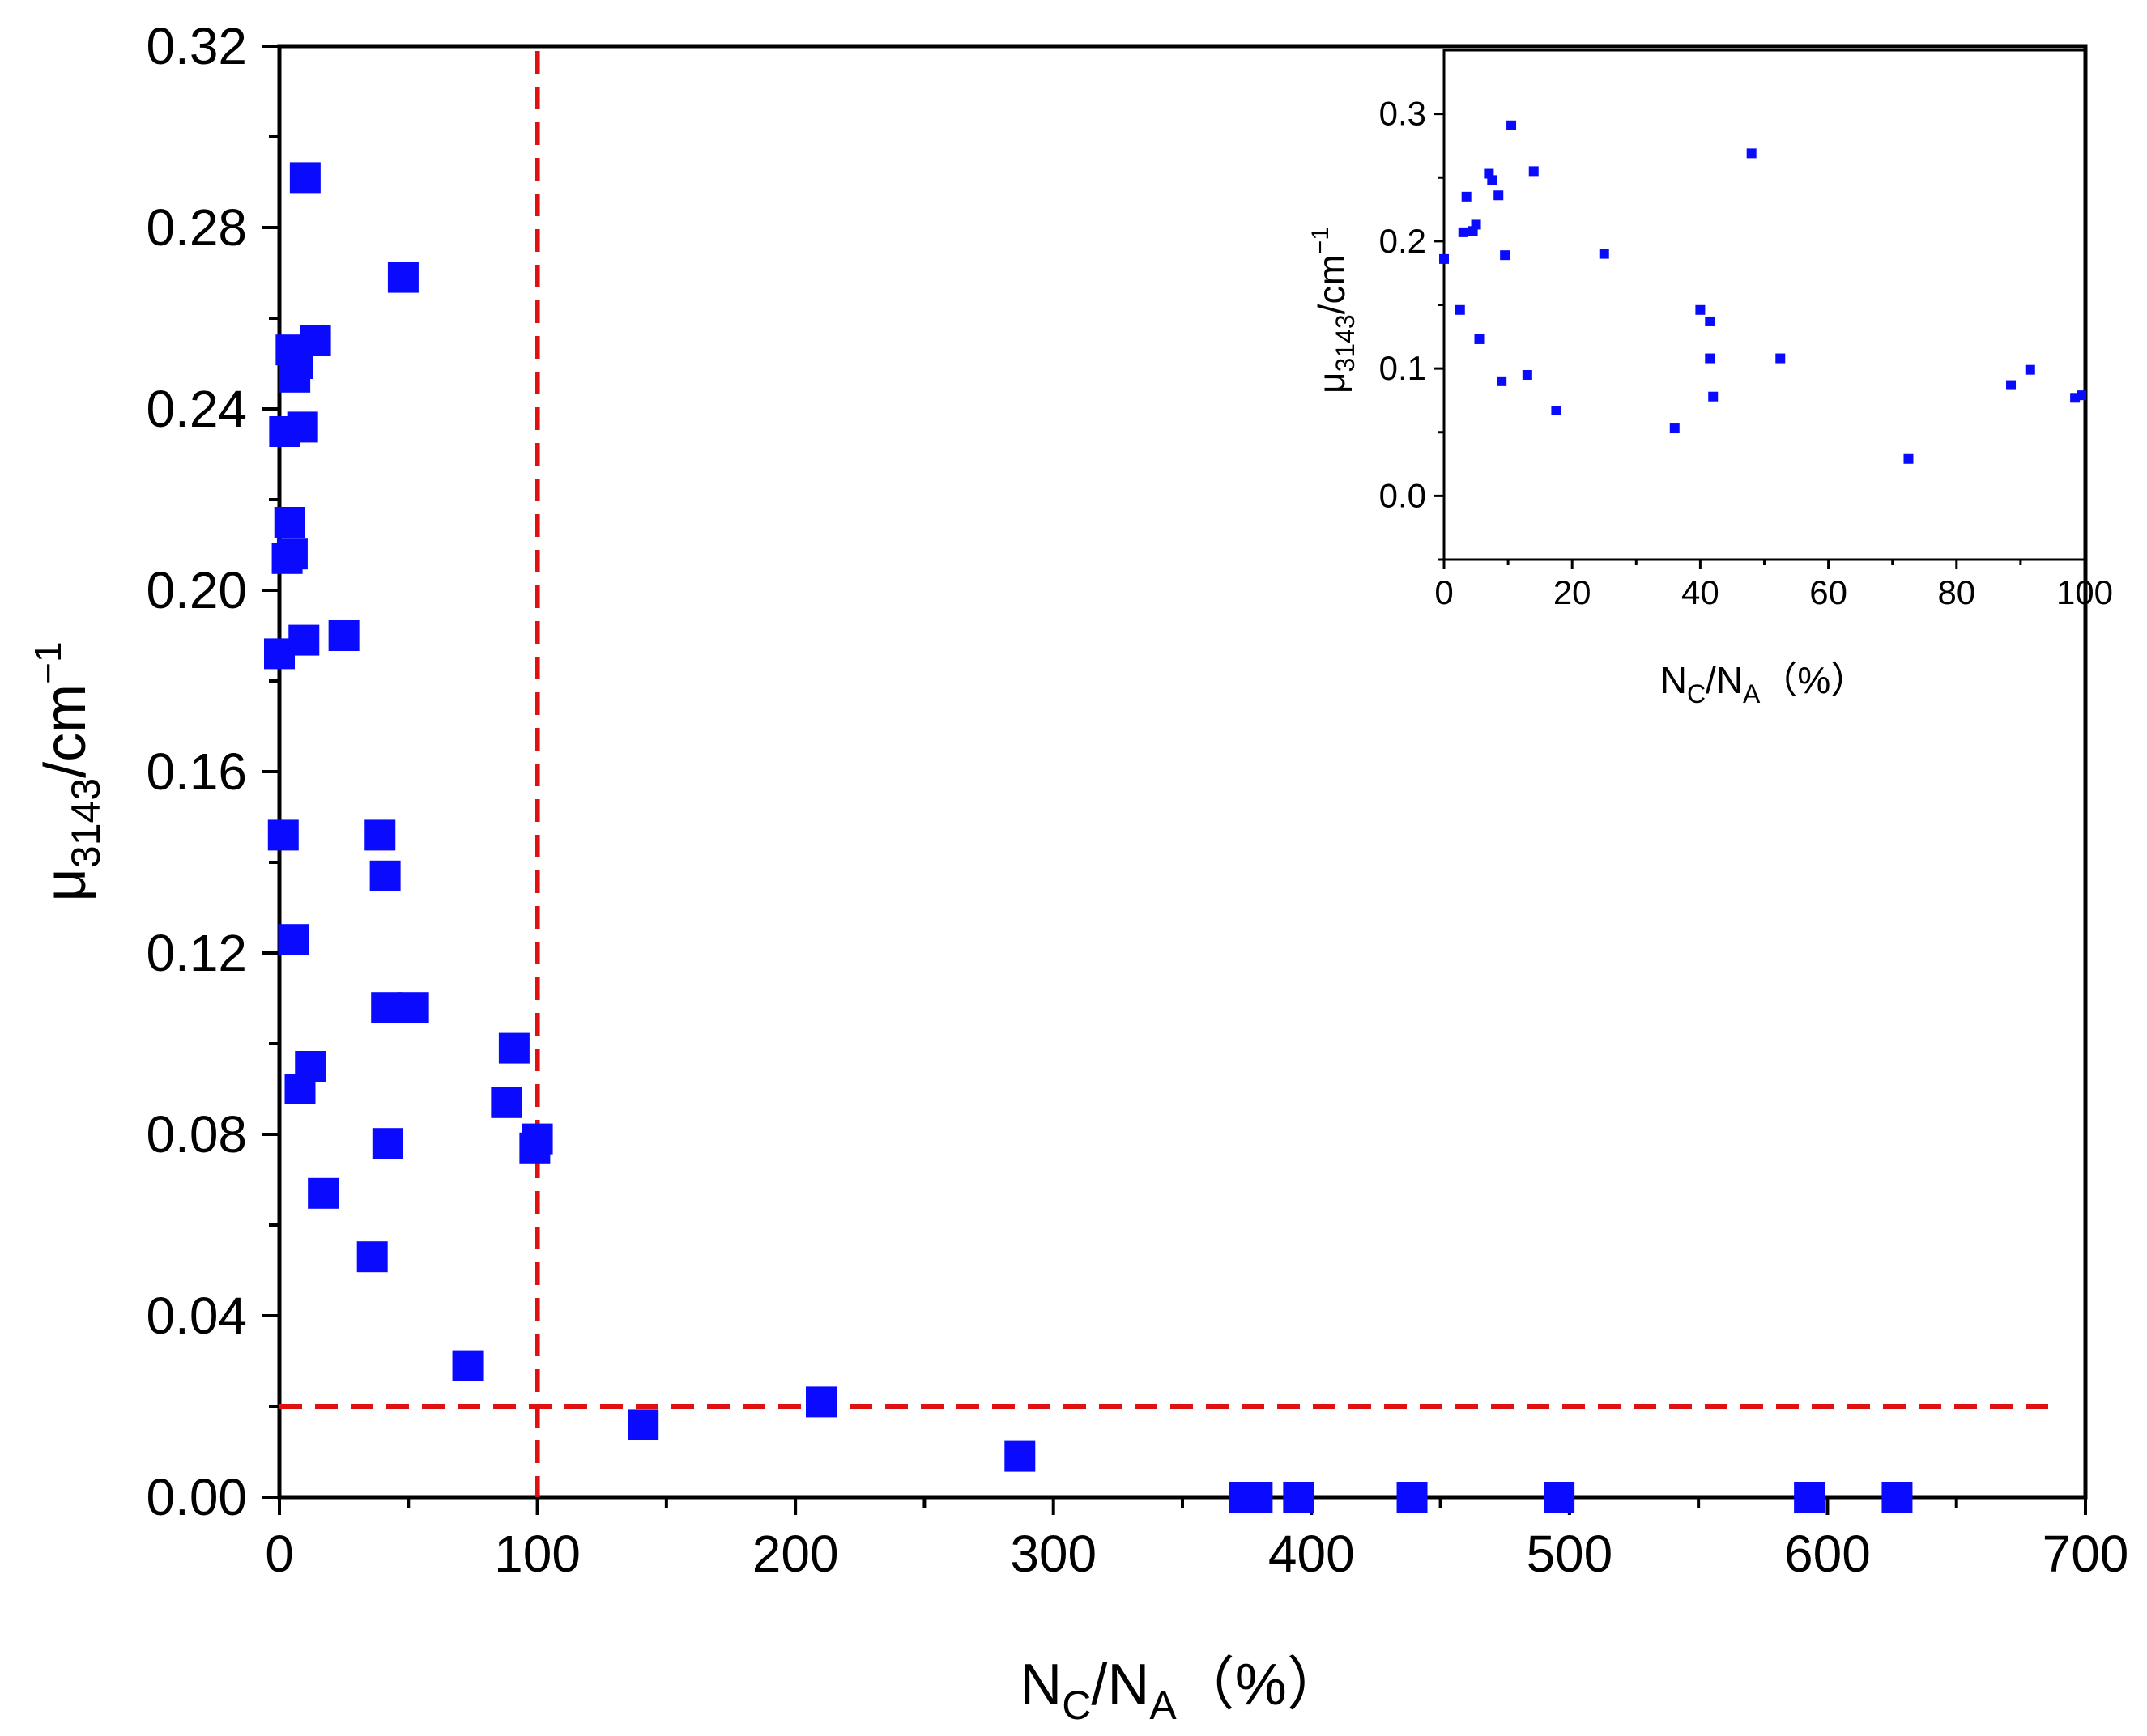 The height and width of the screenshot is (1736, 2147). I want to click on main-x-tick-label: 100, so click(537, 1554).